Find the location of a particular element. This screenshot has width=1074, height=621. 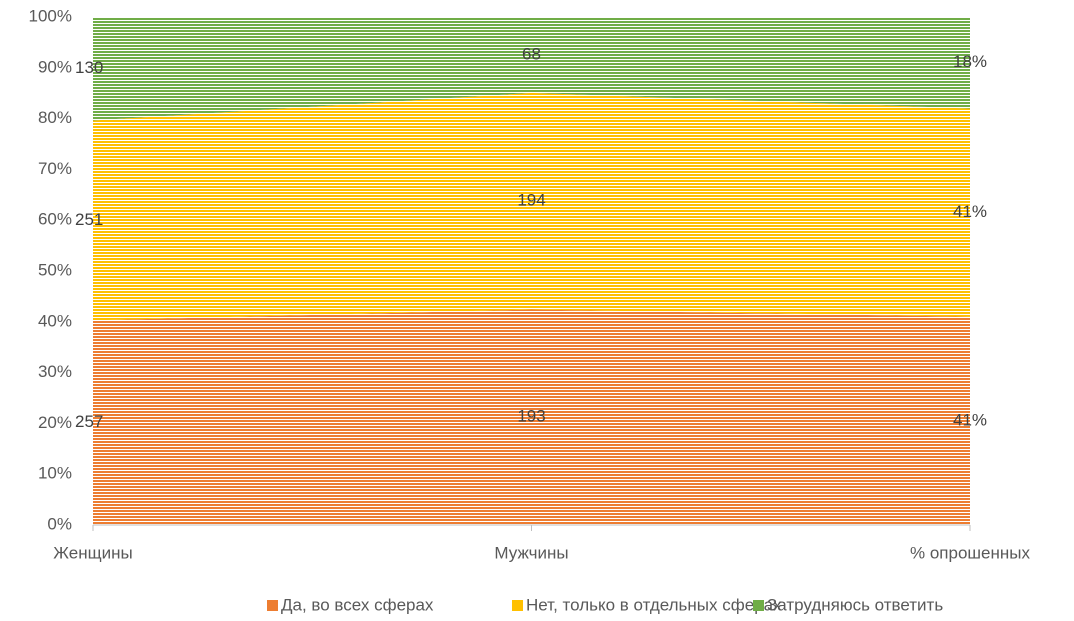

y-tick-label: 90% is located at coordinates (55, 66).